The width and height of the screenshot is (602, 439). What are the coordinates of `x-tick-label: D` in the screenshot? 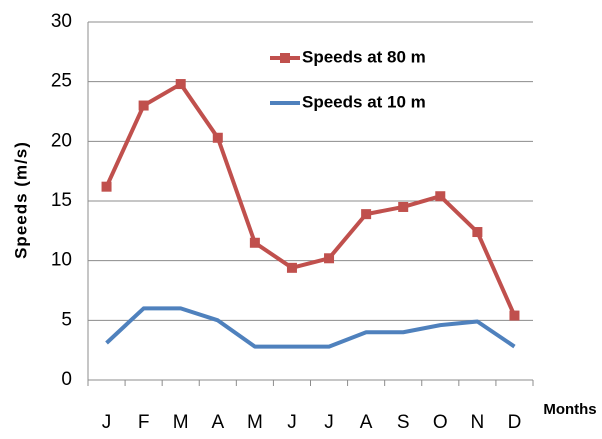 It's located at (515, 422).